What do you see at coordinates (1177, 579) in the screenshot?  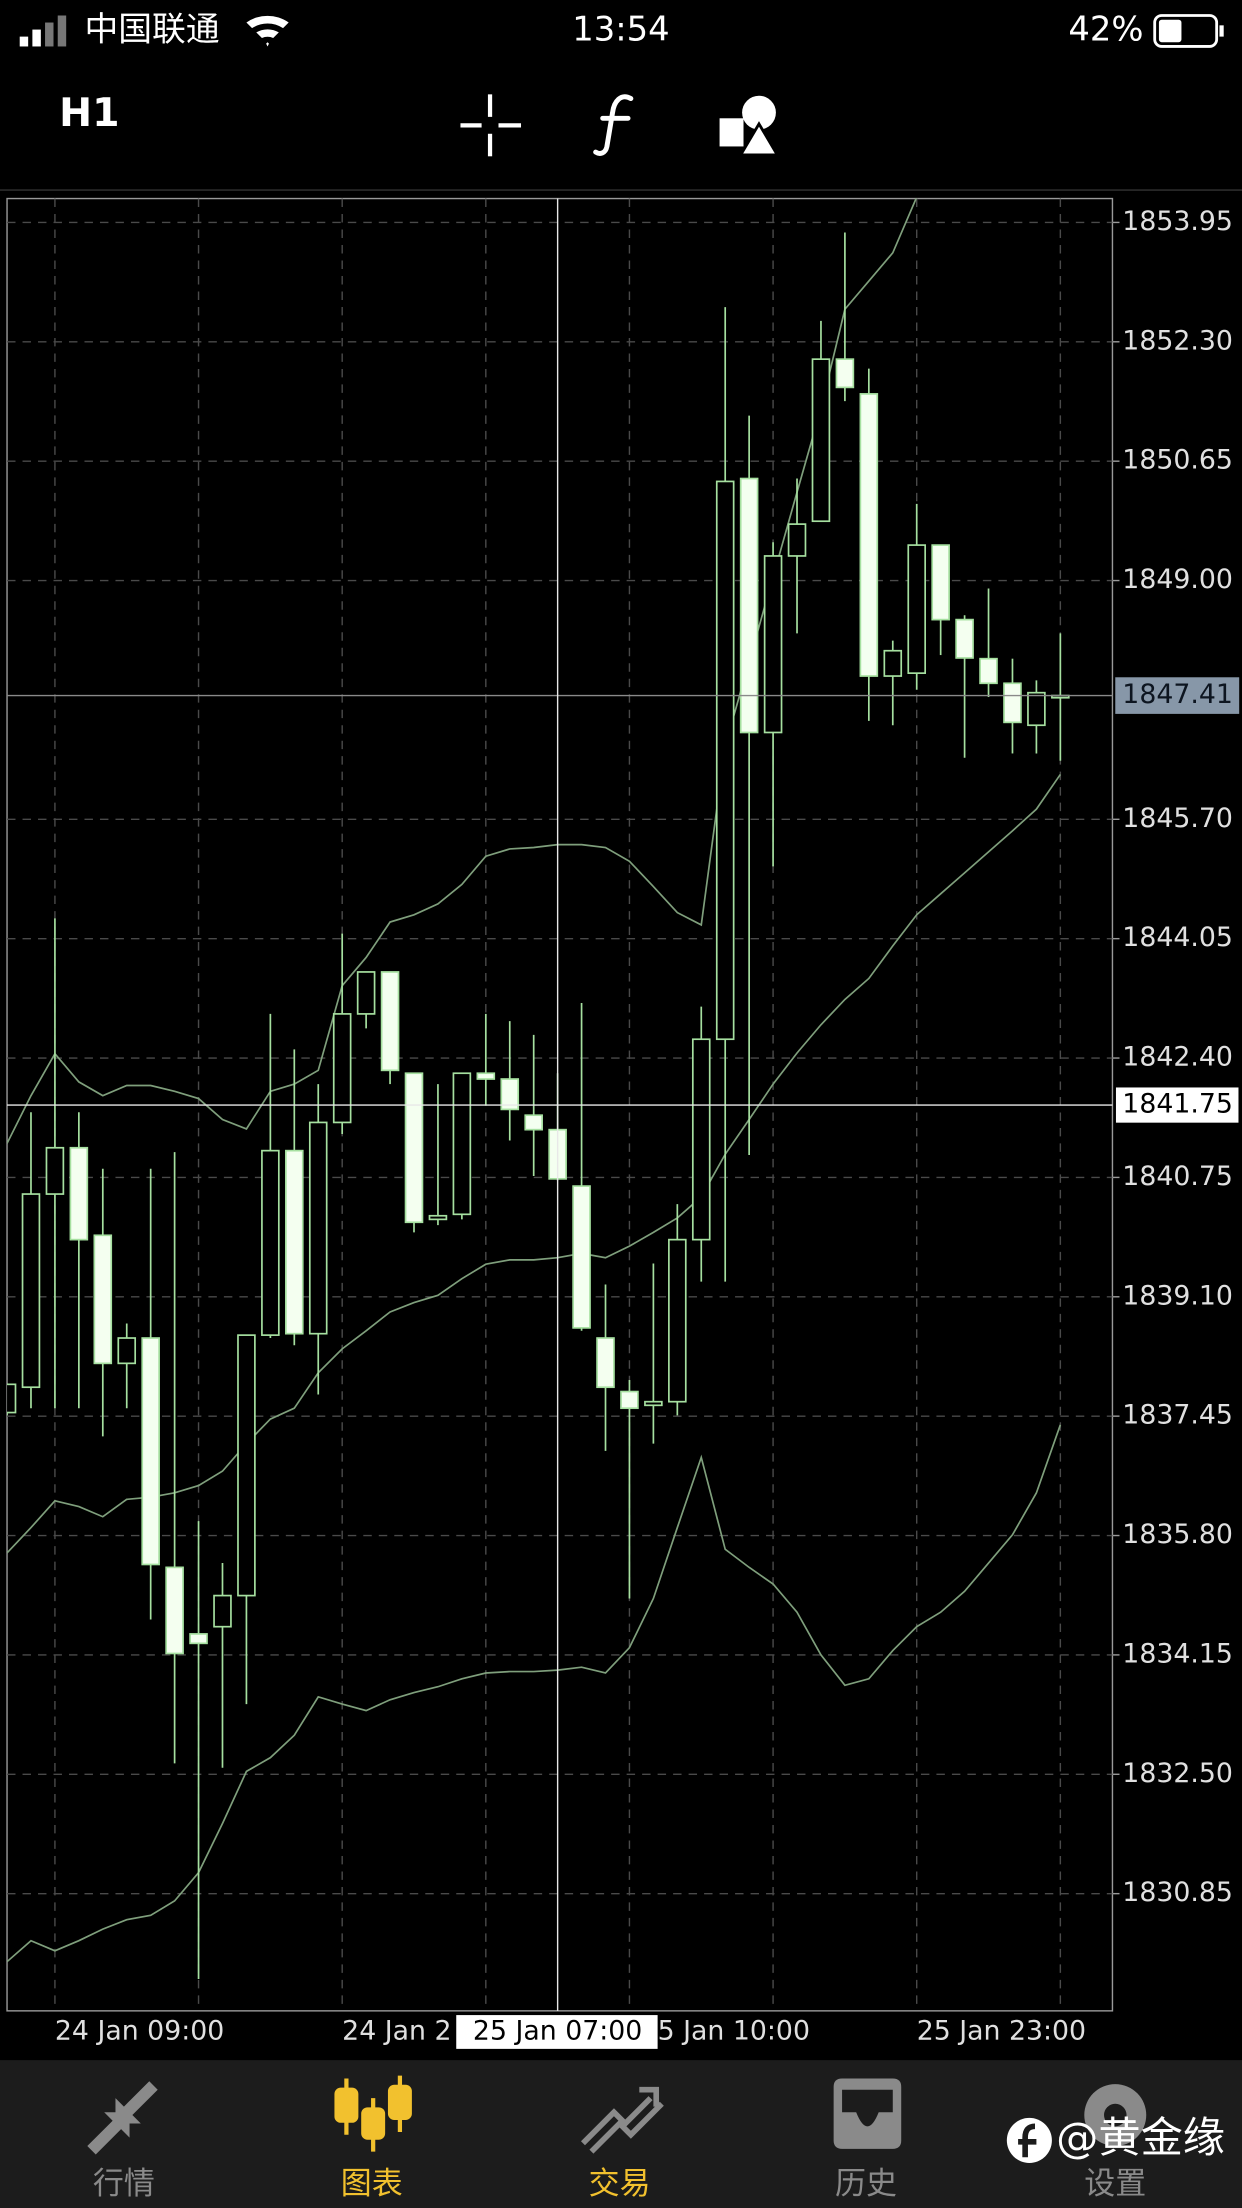 I see `y-tick-label: 1849.00` at bounding box center [1177, 579].